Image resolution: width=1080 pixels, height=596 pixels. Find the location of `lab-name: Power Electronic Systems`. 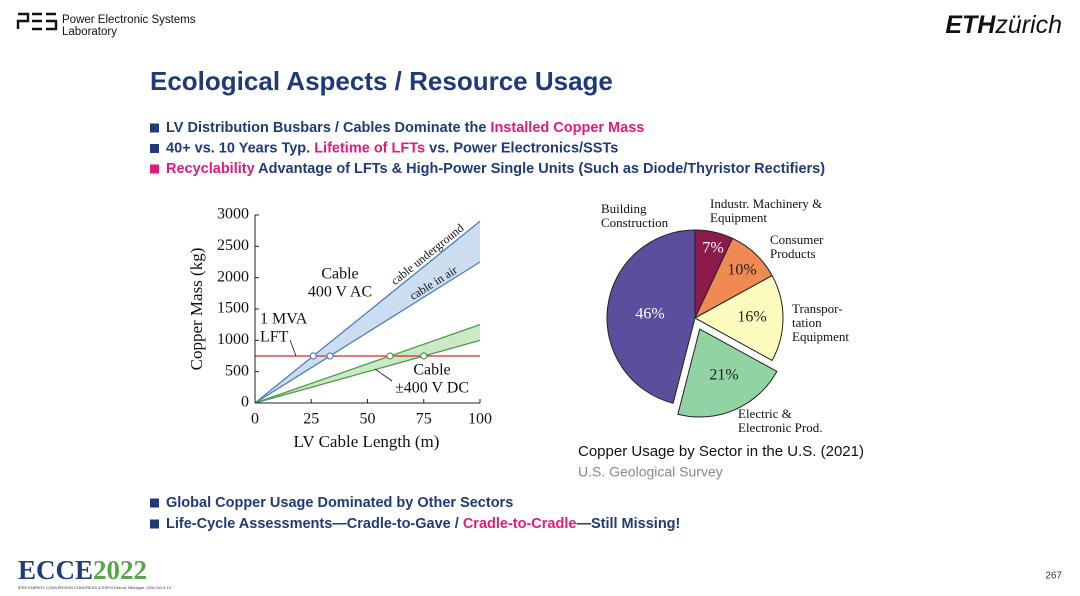

lab-name: Power Electronic Systems is located at coordinates (129, 20).